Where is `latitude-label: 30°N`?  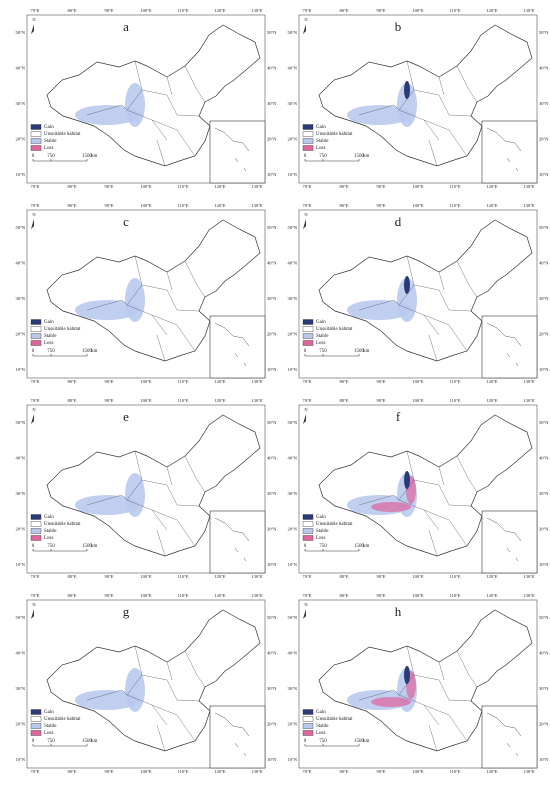
latitude-label: 30°N is located at coordinates (20, 493).